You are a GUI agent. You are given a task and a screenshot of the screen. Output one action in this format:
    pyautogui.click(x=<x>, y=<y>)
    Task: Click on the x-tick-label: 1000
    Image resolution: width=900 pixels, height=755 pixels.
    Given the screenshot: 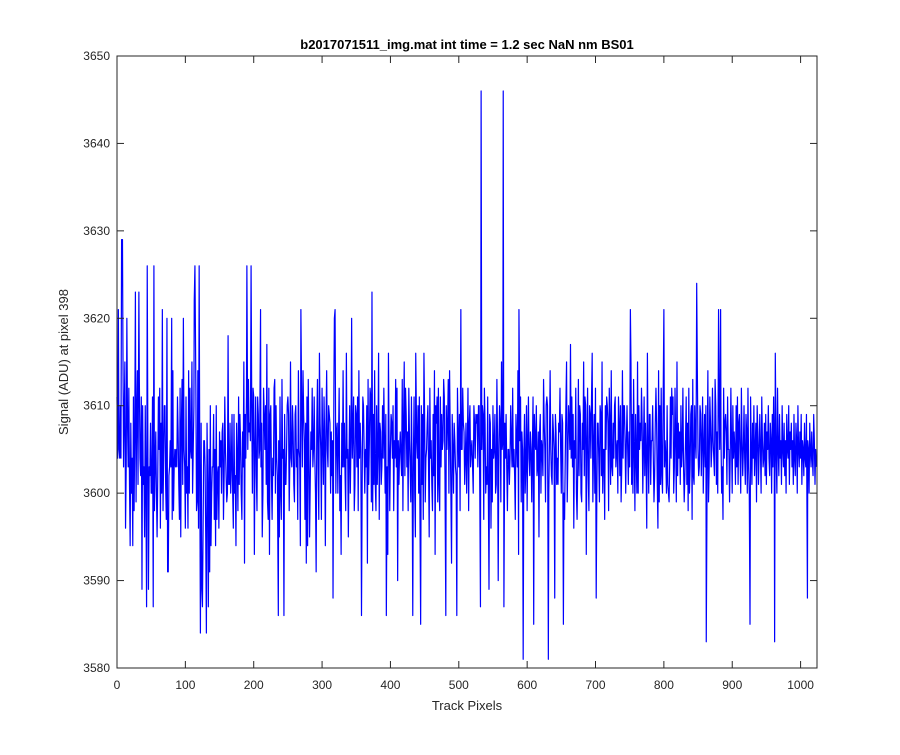 What is the action you would take?
    pyautogui.click(x=800, y=685)
    